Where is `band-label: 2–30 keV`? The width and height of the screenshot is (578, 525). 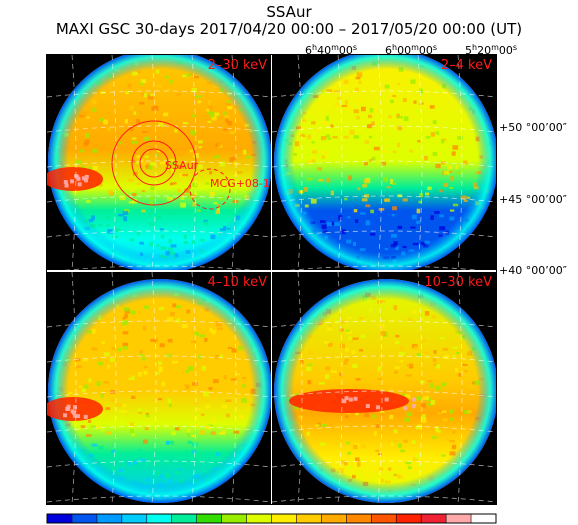 band-label: 2–30 keV is located at coordinates (238, 65).